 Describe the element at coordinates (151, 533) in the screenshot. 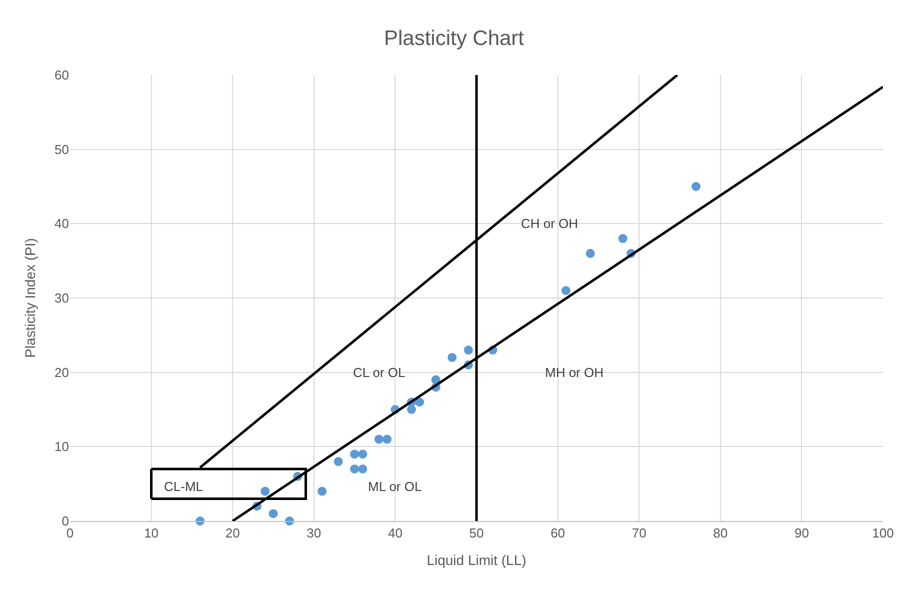

I see `x-tick-label: 10` at that location.